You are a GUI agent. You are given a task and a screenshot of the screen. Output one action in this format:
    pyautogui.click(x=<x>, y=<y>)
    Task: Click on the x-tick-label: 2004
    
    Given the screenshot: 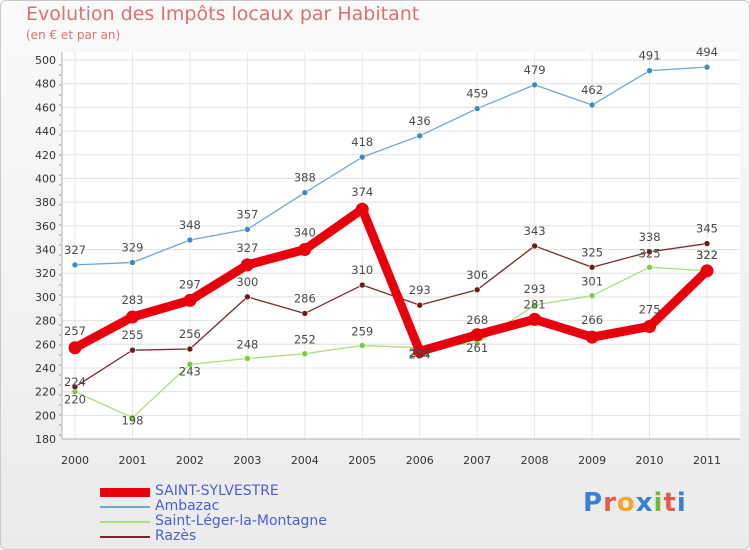 What is the action you would take?
    pyautogui.click(x=305, y=460)
    